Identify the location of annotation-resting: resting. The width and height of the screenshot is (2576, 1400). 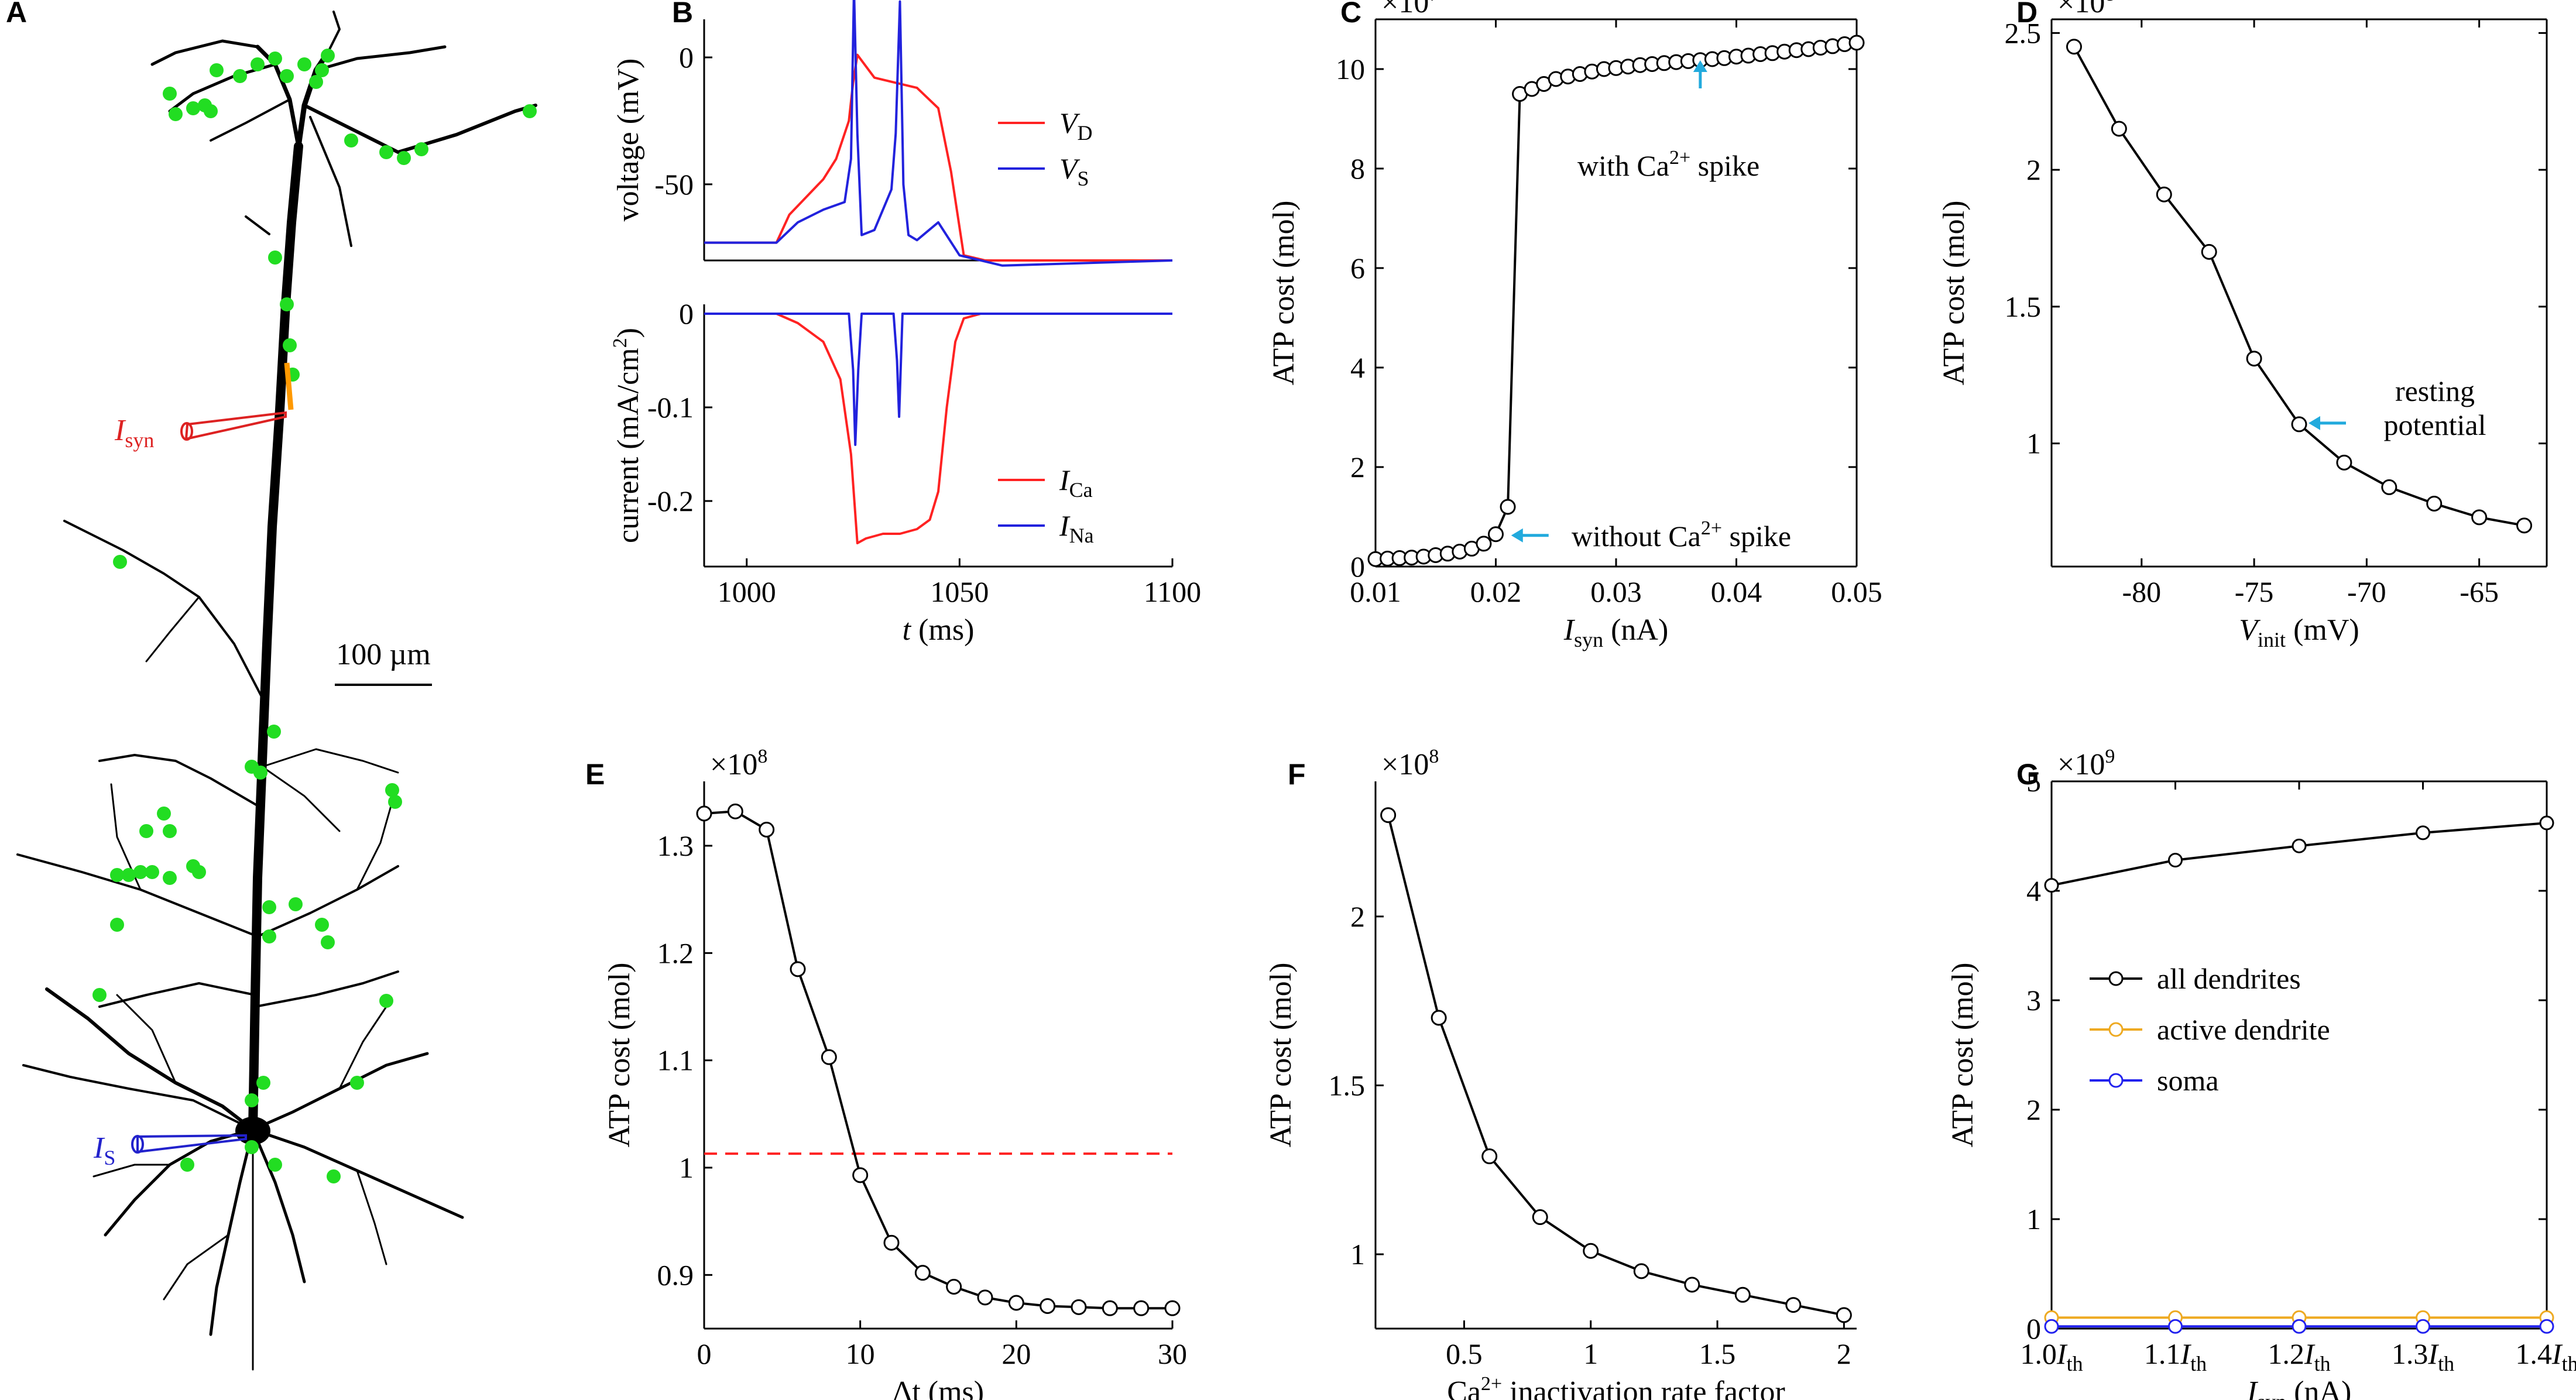
(2435, 391).